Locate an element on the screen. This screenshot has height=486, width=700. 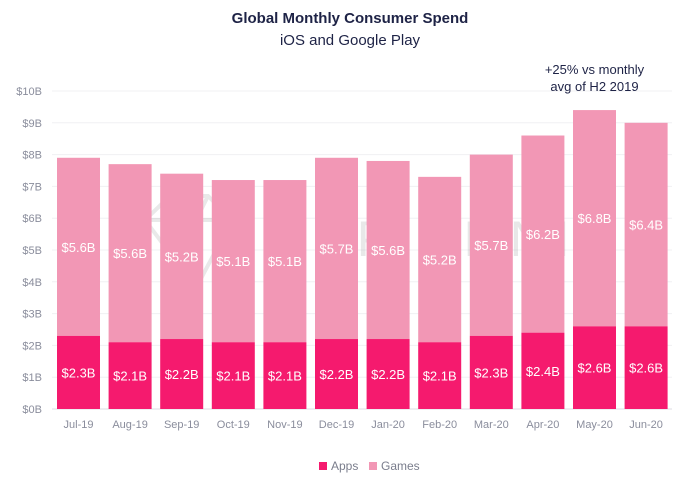
data-label-games: $6.4B is located at coordinates (646, 225).